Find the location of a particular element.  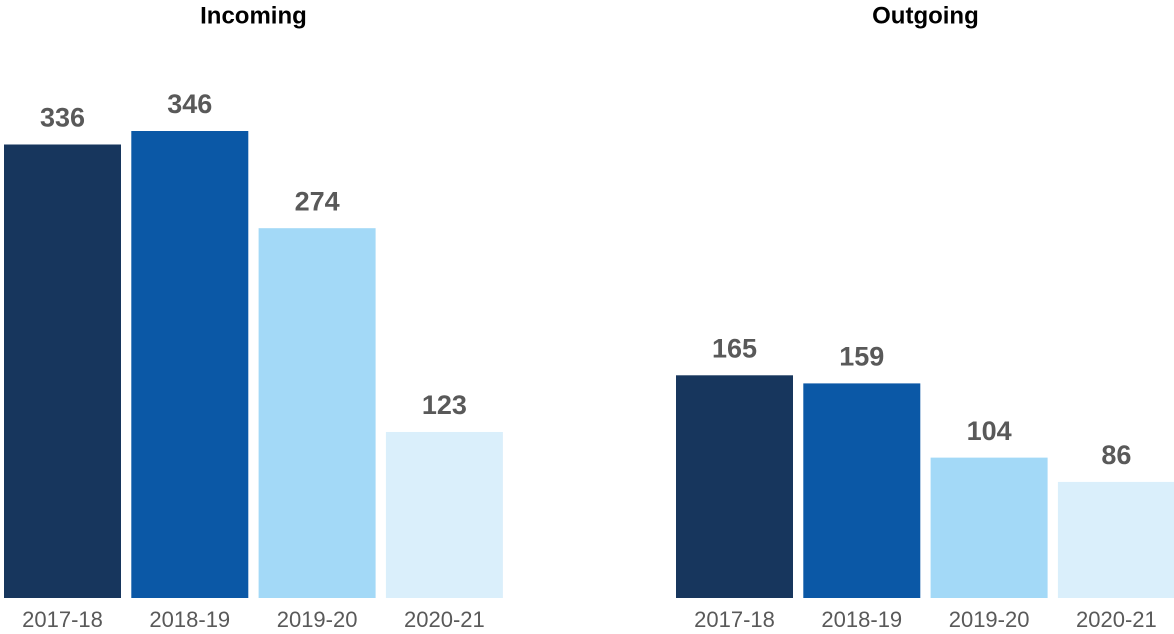

value-label: 165 is located at coordinates (734, 348).